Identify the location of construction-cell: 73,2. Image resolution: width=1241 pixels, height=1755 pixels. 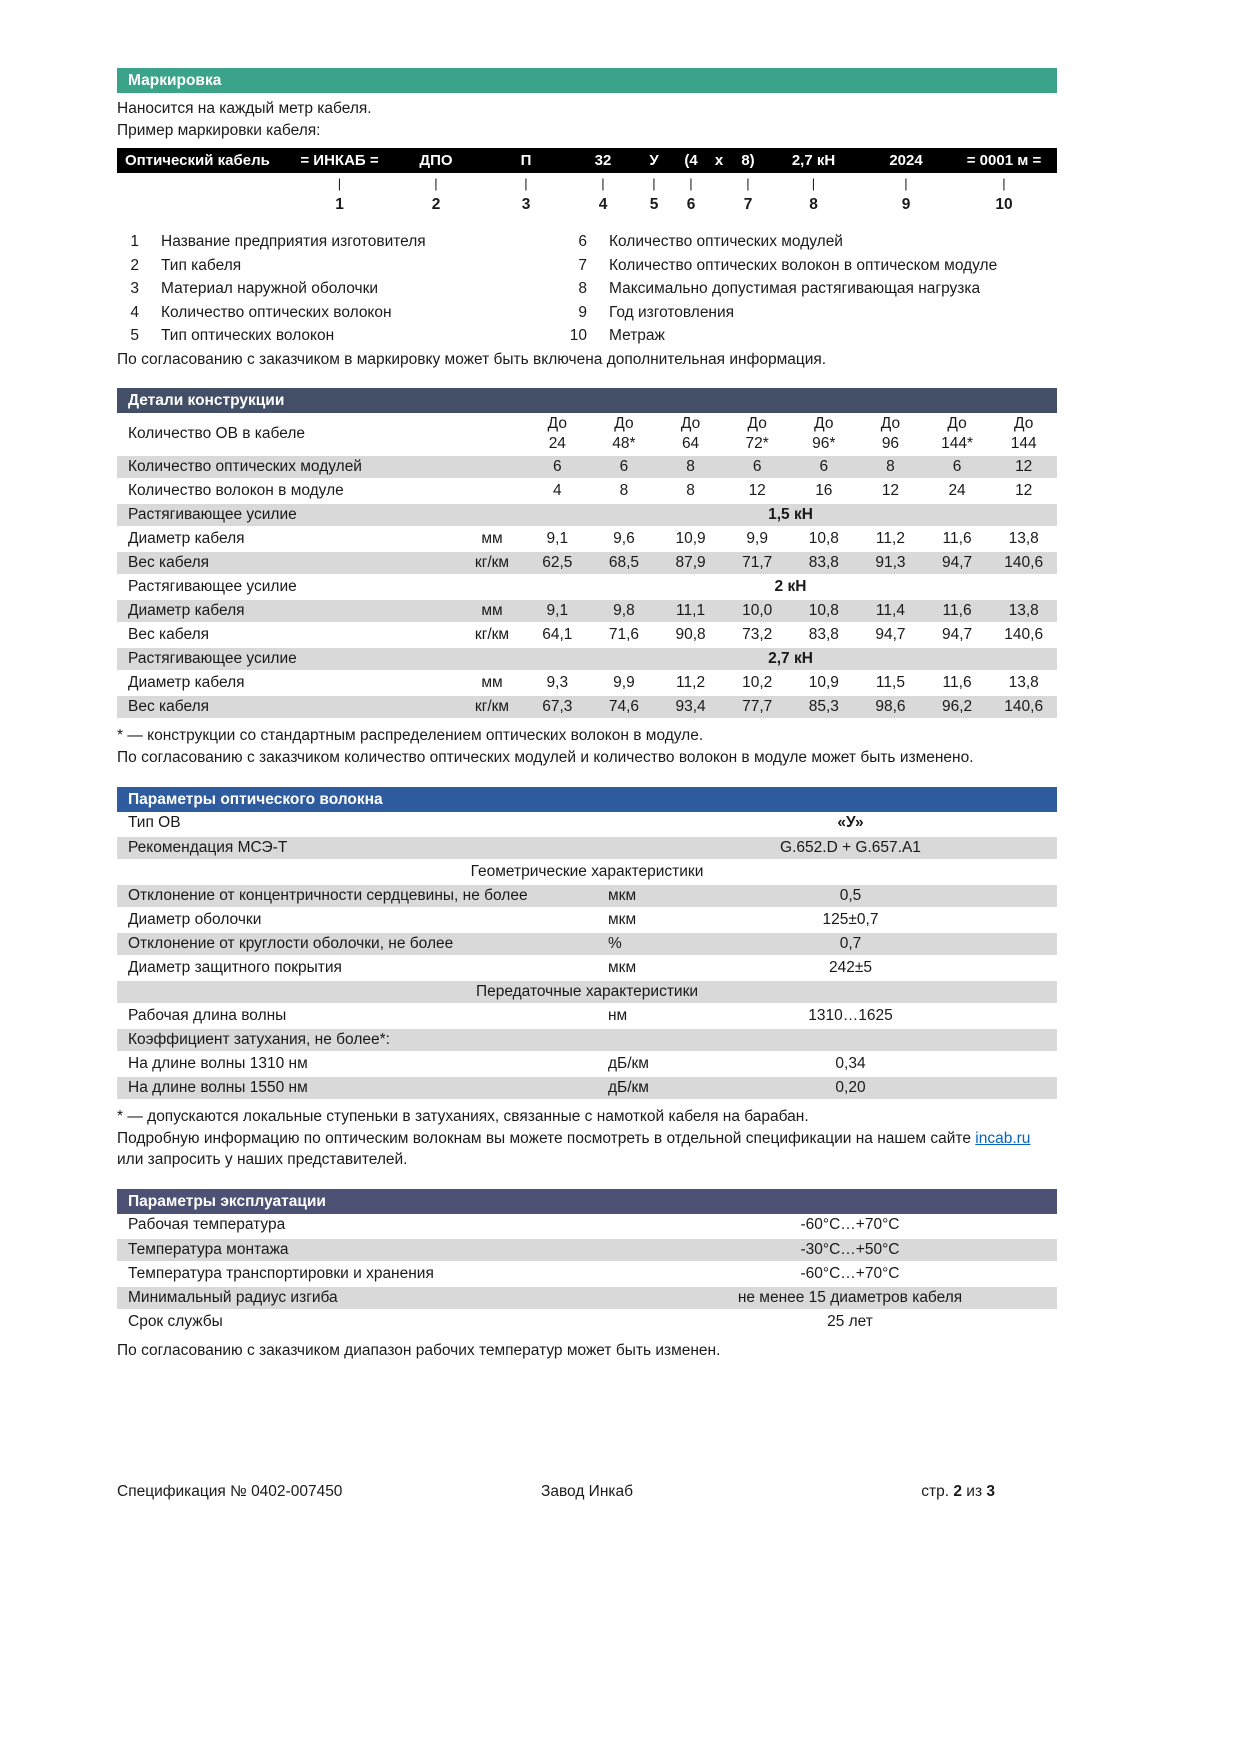
(757, 635).